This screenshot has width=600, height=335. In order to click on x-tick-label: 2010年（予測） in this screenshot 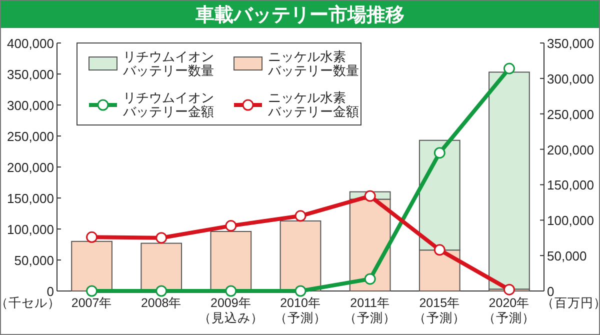, I will do `click(300, 310)`.